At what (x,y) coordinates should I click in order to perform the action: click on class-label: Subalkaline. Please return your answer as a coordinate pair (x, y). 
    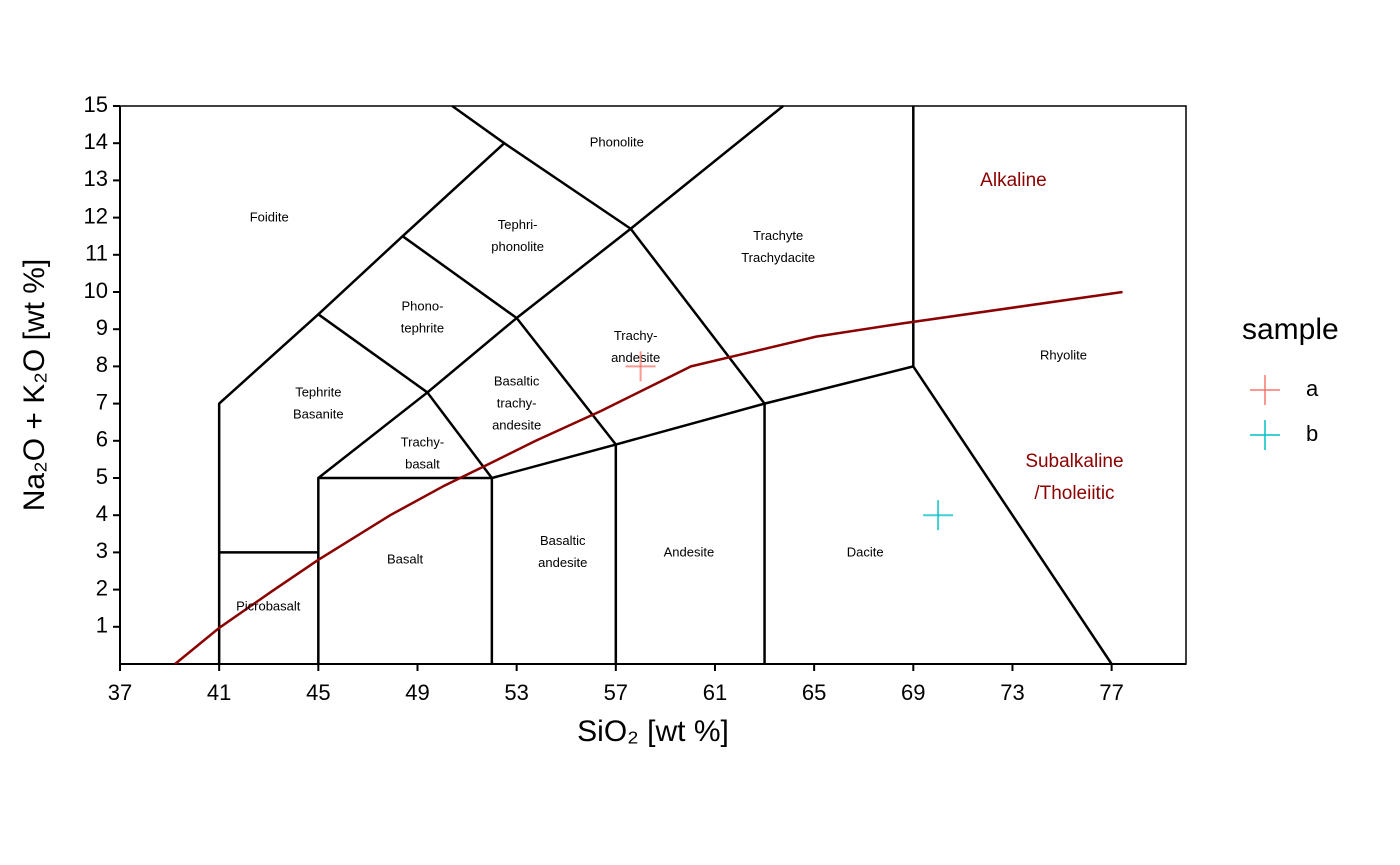
    Looking at the image, I should click on (1074, 461).